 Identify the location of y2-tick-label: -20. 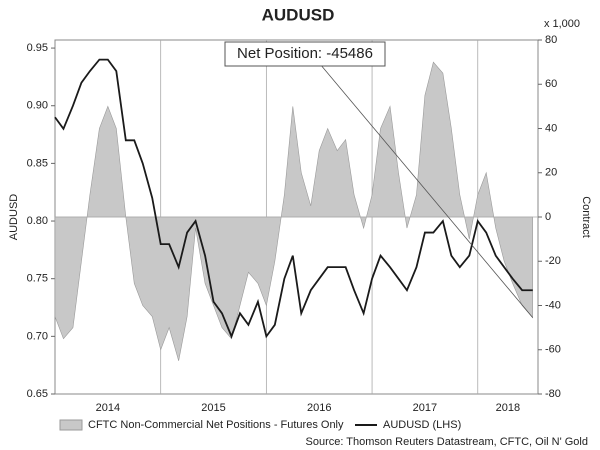
(553, 261).